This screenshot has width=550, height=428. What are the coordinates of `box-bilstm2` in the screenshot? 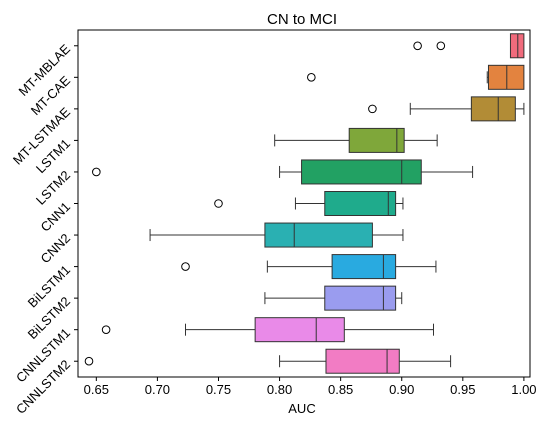 It's located at (360, 298).